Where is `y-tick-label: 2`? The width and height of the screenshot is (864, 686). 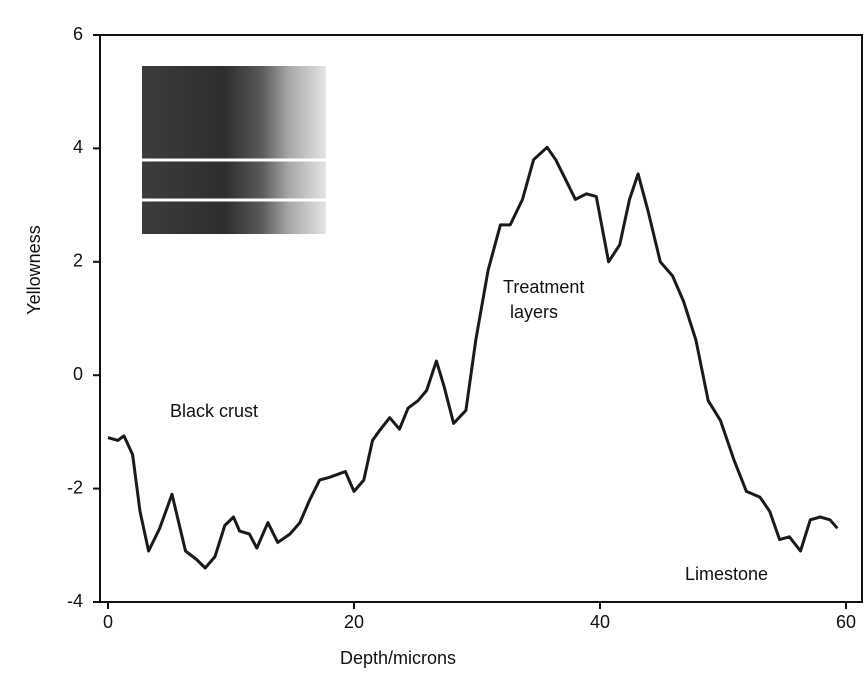 y-tick-label: 2 is located at coordinates (78, 261).